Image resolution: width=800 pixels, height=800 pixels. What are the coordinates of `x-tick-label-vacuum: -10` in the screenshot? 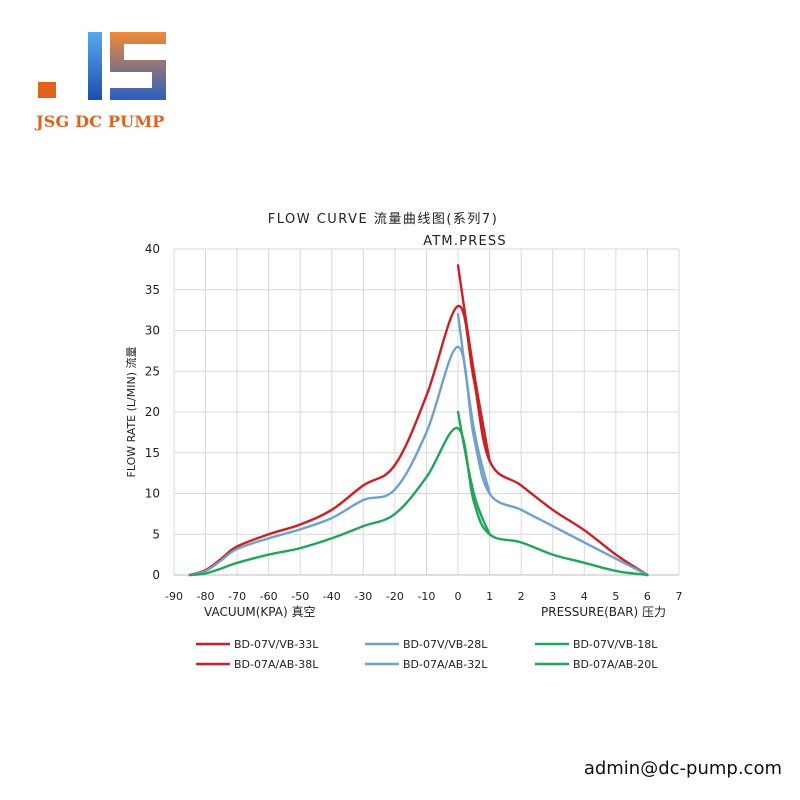 It's located at (426, 596).